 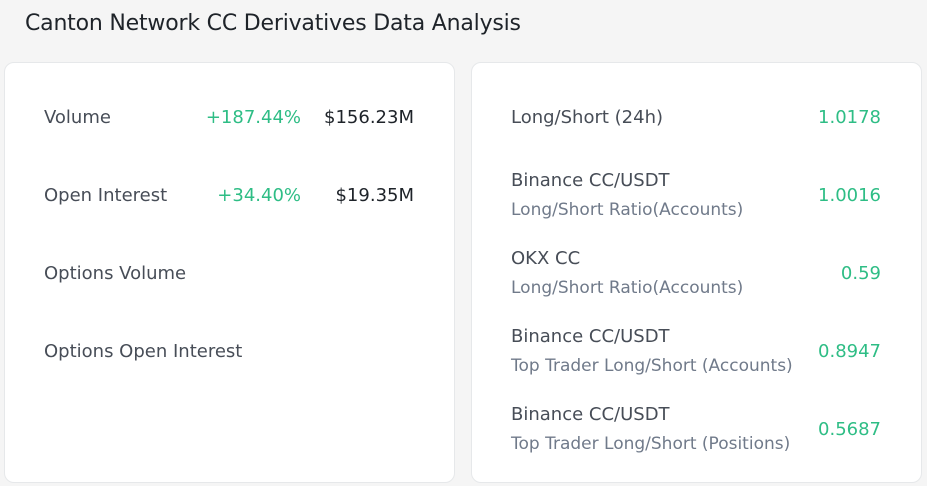 What do you see at coordinates (587, 117) in the screenshot?
I see `long-short-24h-label: Long/Short (24h)` at bounding box center [587, 117].